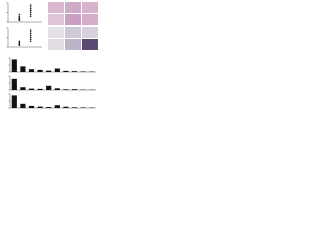 The image size is (320, 240). Describe the element at coordinates (73, 26) in the screenshot. I see `micrograph-grid` at that location.